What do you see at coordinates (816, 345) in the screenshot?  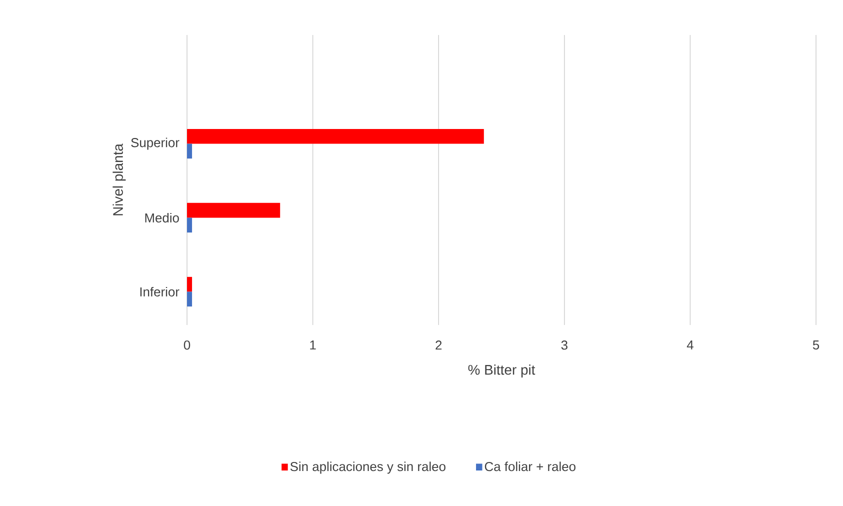 I see `x-tick-label: 5` at bounding box center [816, 345].